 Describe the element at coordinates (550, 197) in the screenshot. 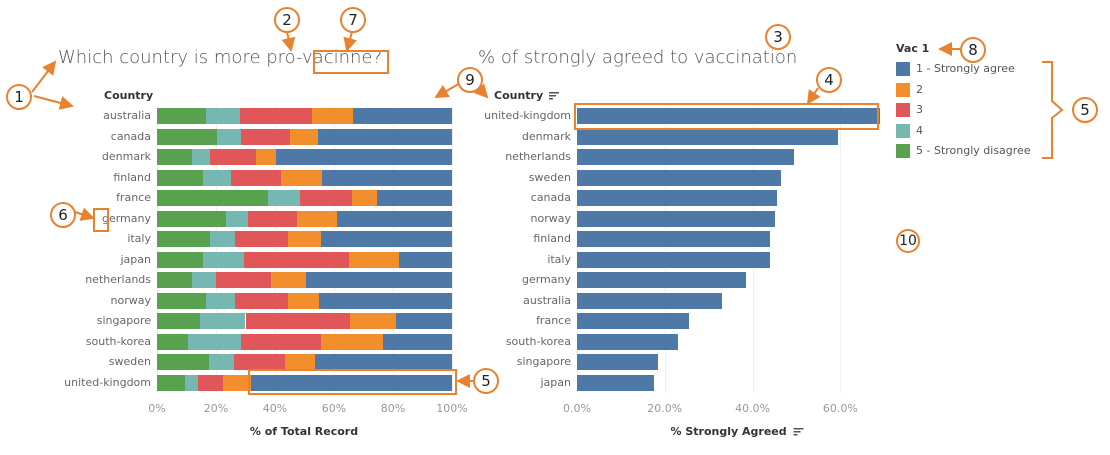

I see `category-label: canada` at that location.